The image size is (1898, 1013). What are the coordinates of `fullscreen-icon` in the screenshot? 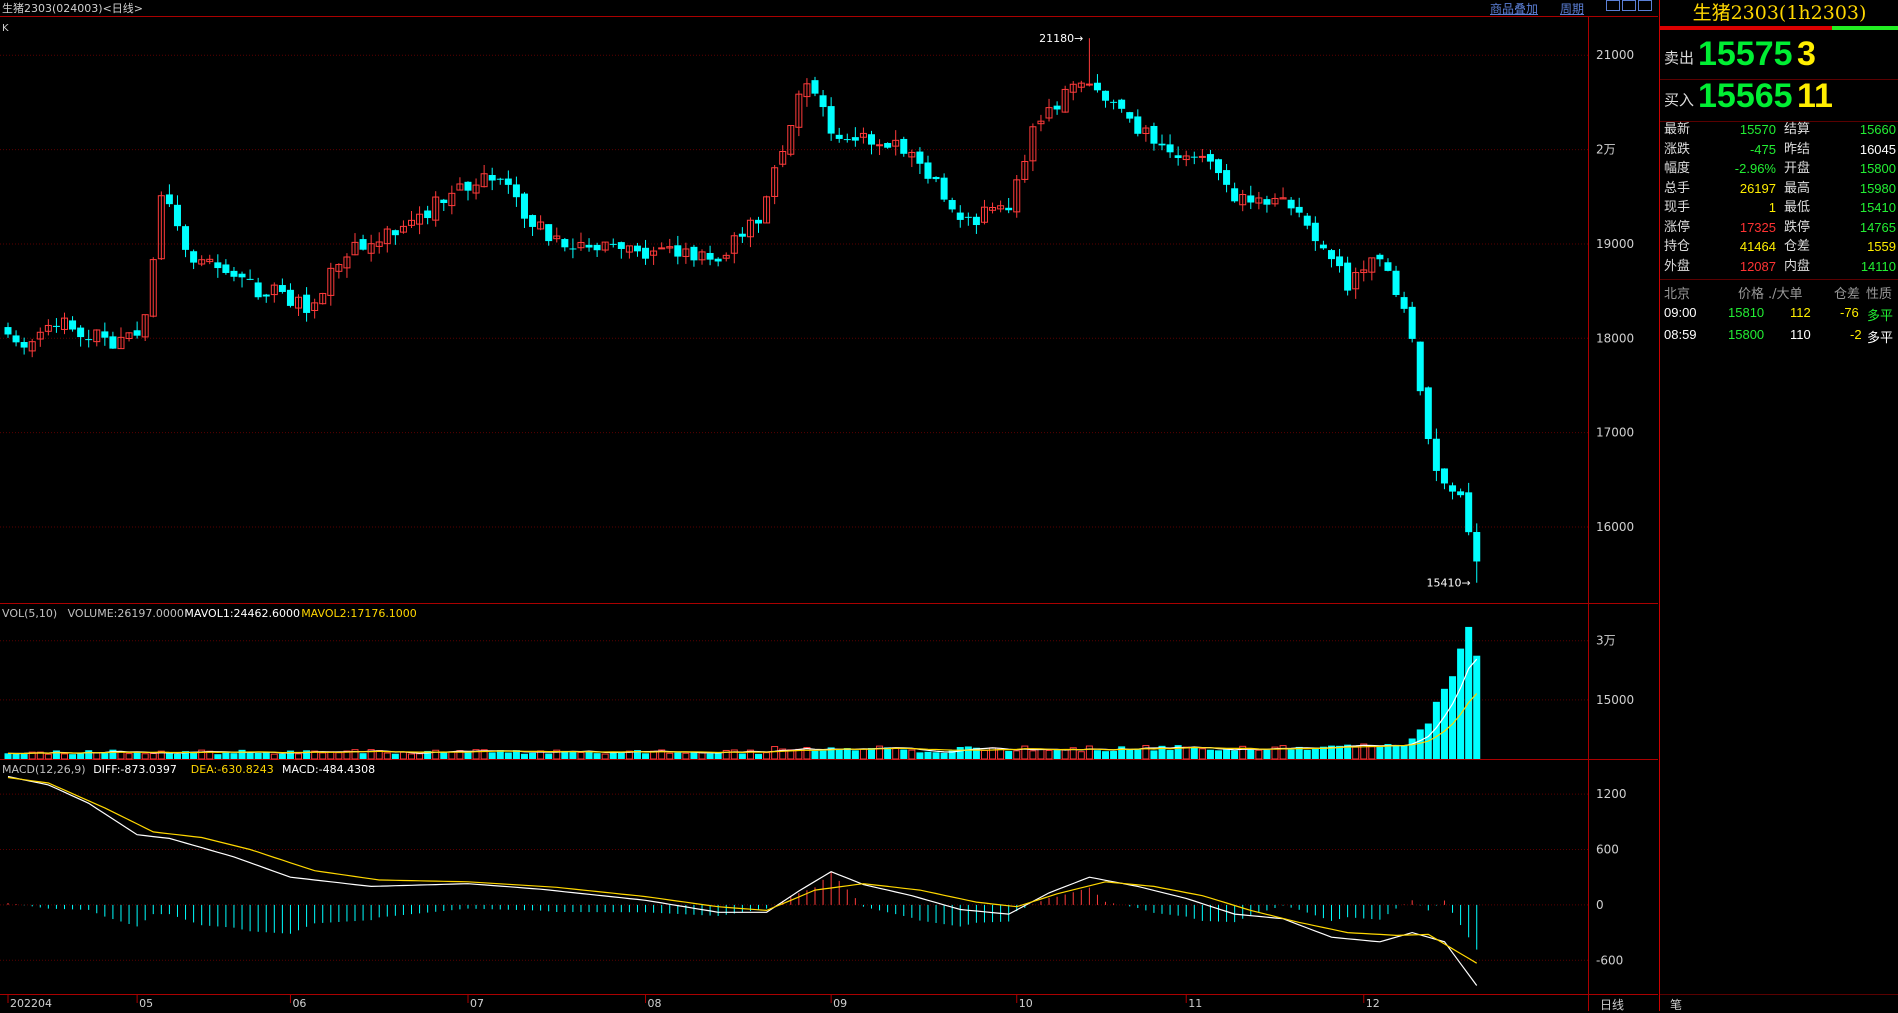 It's located at (1645, 5).